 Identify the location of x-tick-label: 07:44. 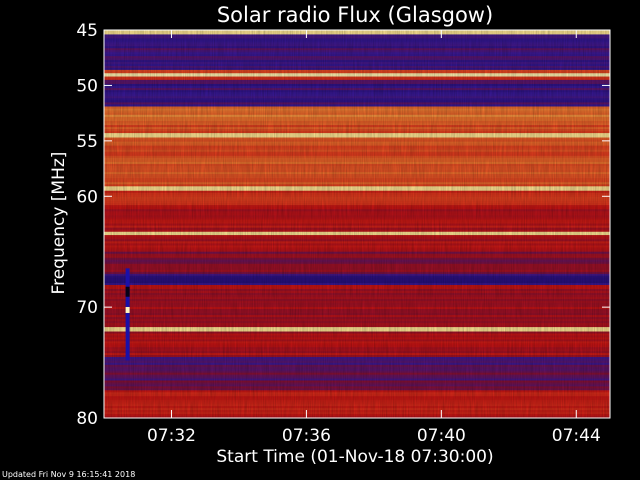
(576, 436).